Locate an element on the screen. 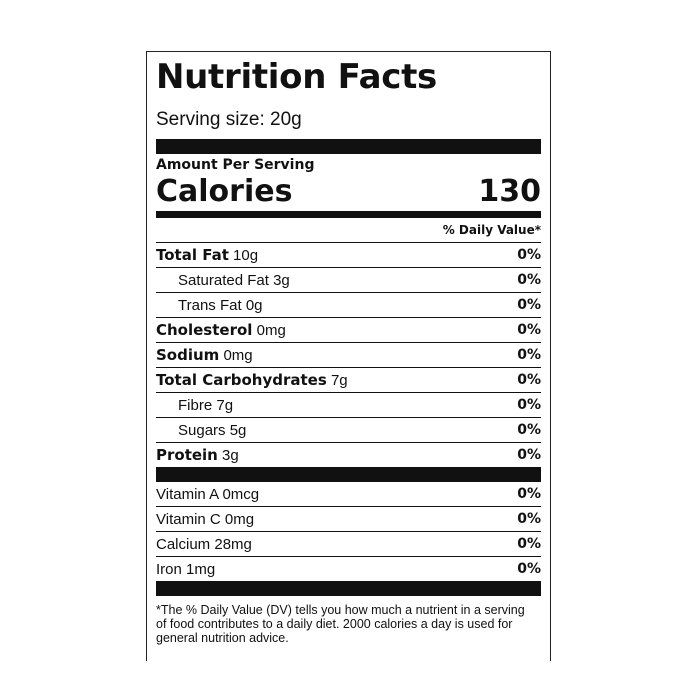 This screenshot has height=700, width=700. vitamin-name: Iron is located at coordinates (169, 569).